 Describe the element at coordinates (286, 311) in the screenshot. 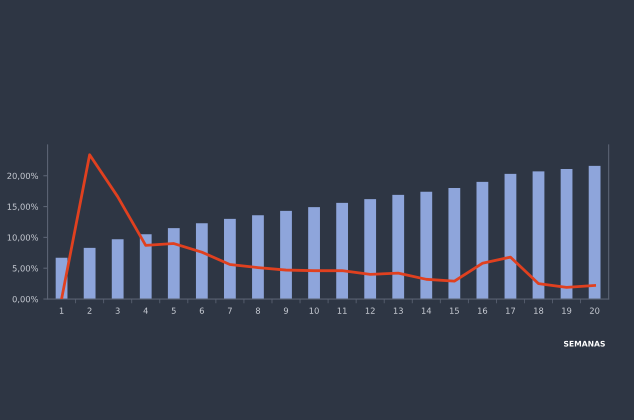

I see `x-tick-label: 9` at that location.